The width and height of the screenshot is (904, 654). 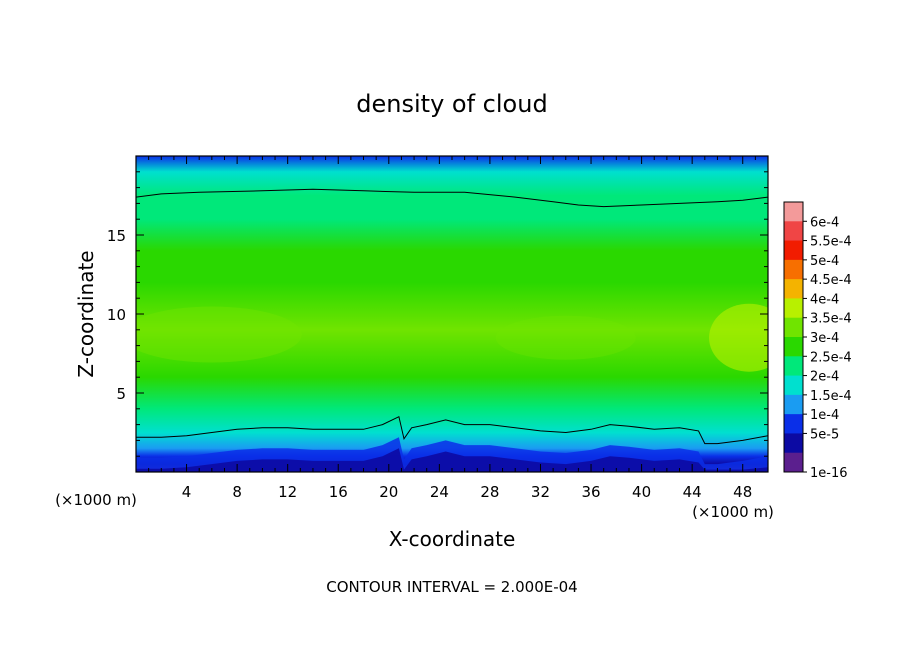 What do you see at coordinates (489, 492) in the screenshot?
I see `x-tick-label: 28` at bounding box center [489, 492].